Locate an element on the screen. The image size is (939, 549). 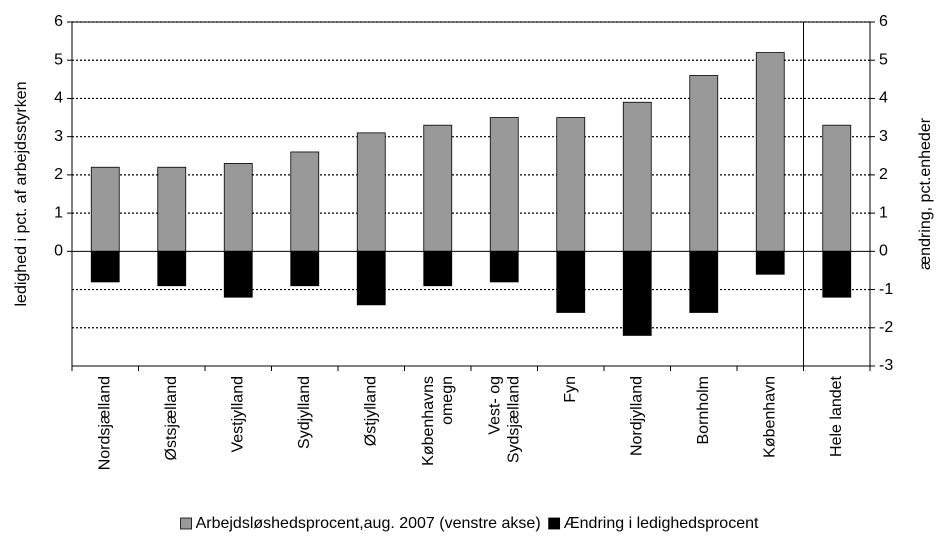
label-line: Københavns is located at coordinates (428, 421).